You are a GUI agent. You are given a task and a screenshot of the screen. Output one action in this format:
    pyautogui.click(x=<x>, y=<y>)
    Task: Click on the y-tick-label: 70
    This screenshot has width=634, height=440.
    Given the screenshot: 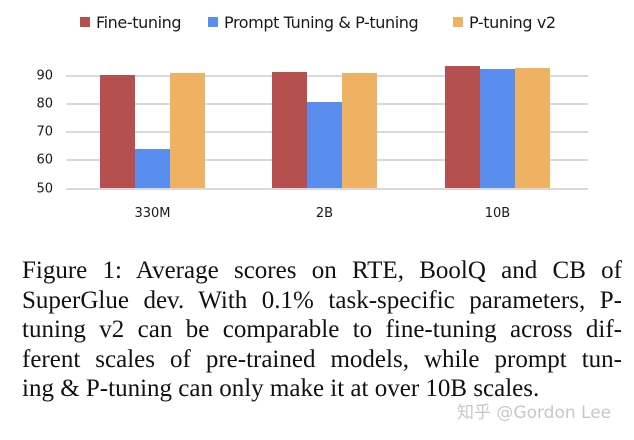 What is the action you would take?
    pyautogui.click(x=44, y=132)
    